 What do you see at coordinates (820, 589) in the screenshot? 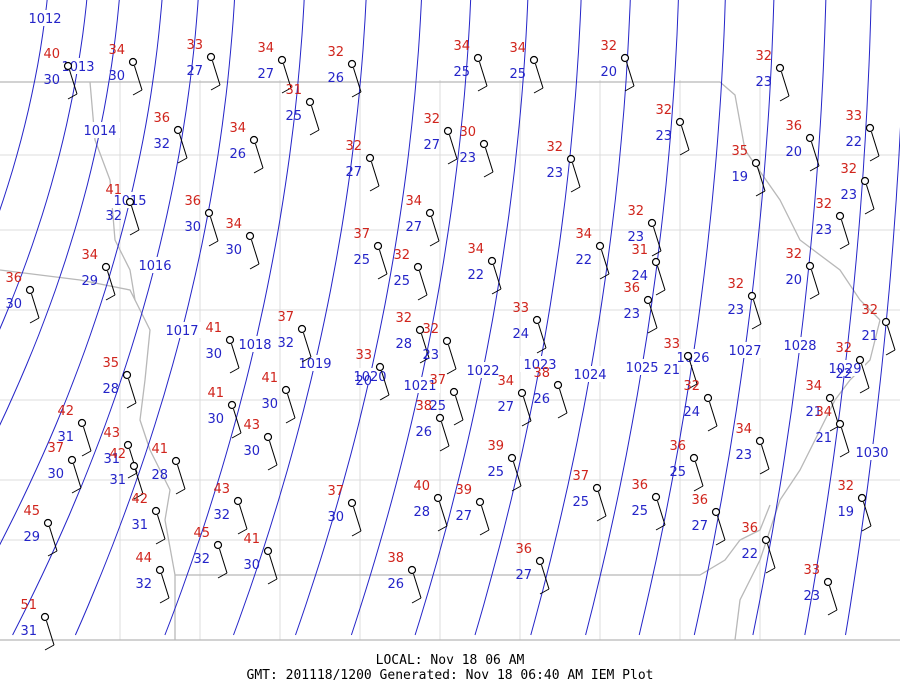
I see `station: 33 23` at bounding box center [820, 589].